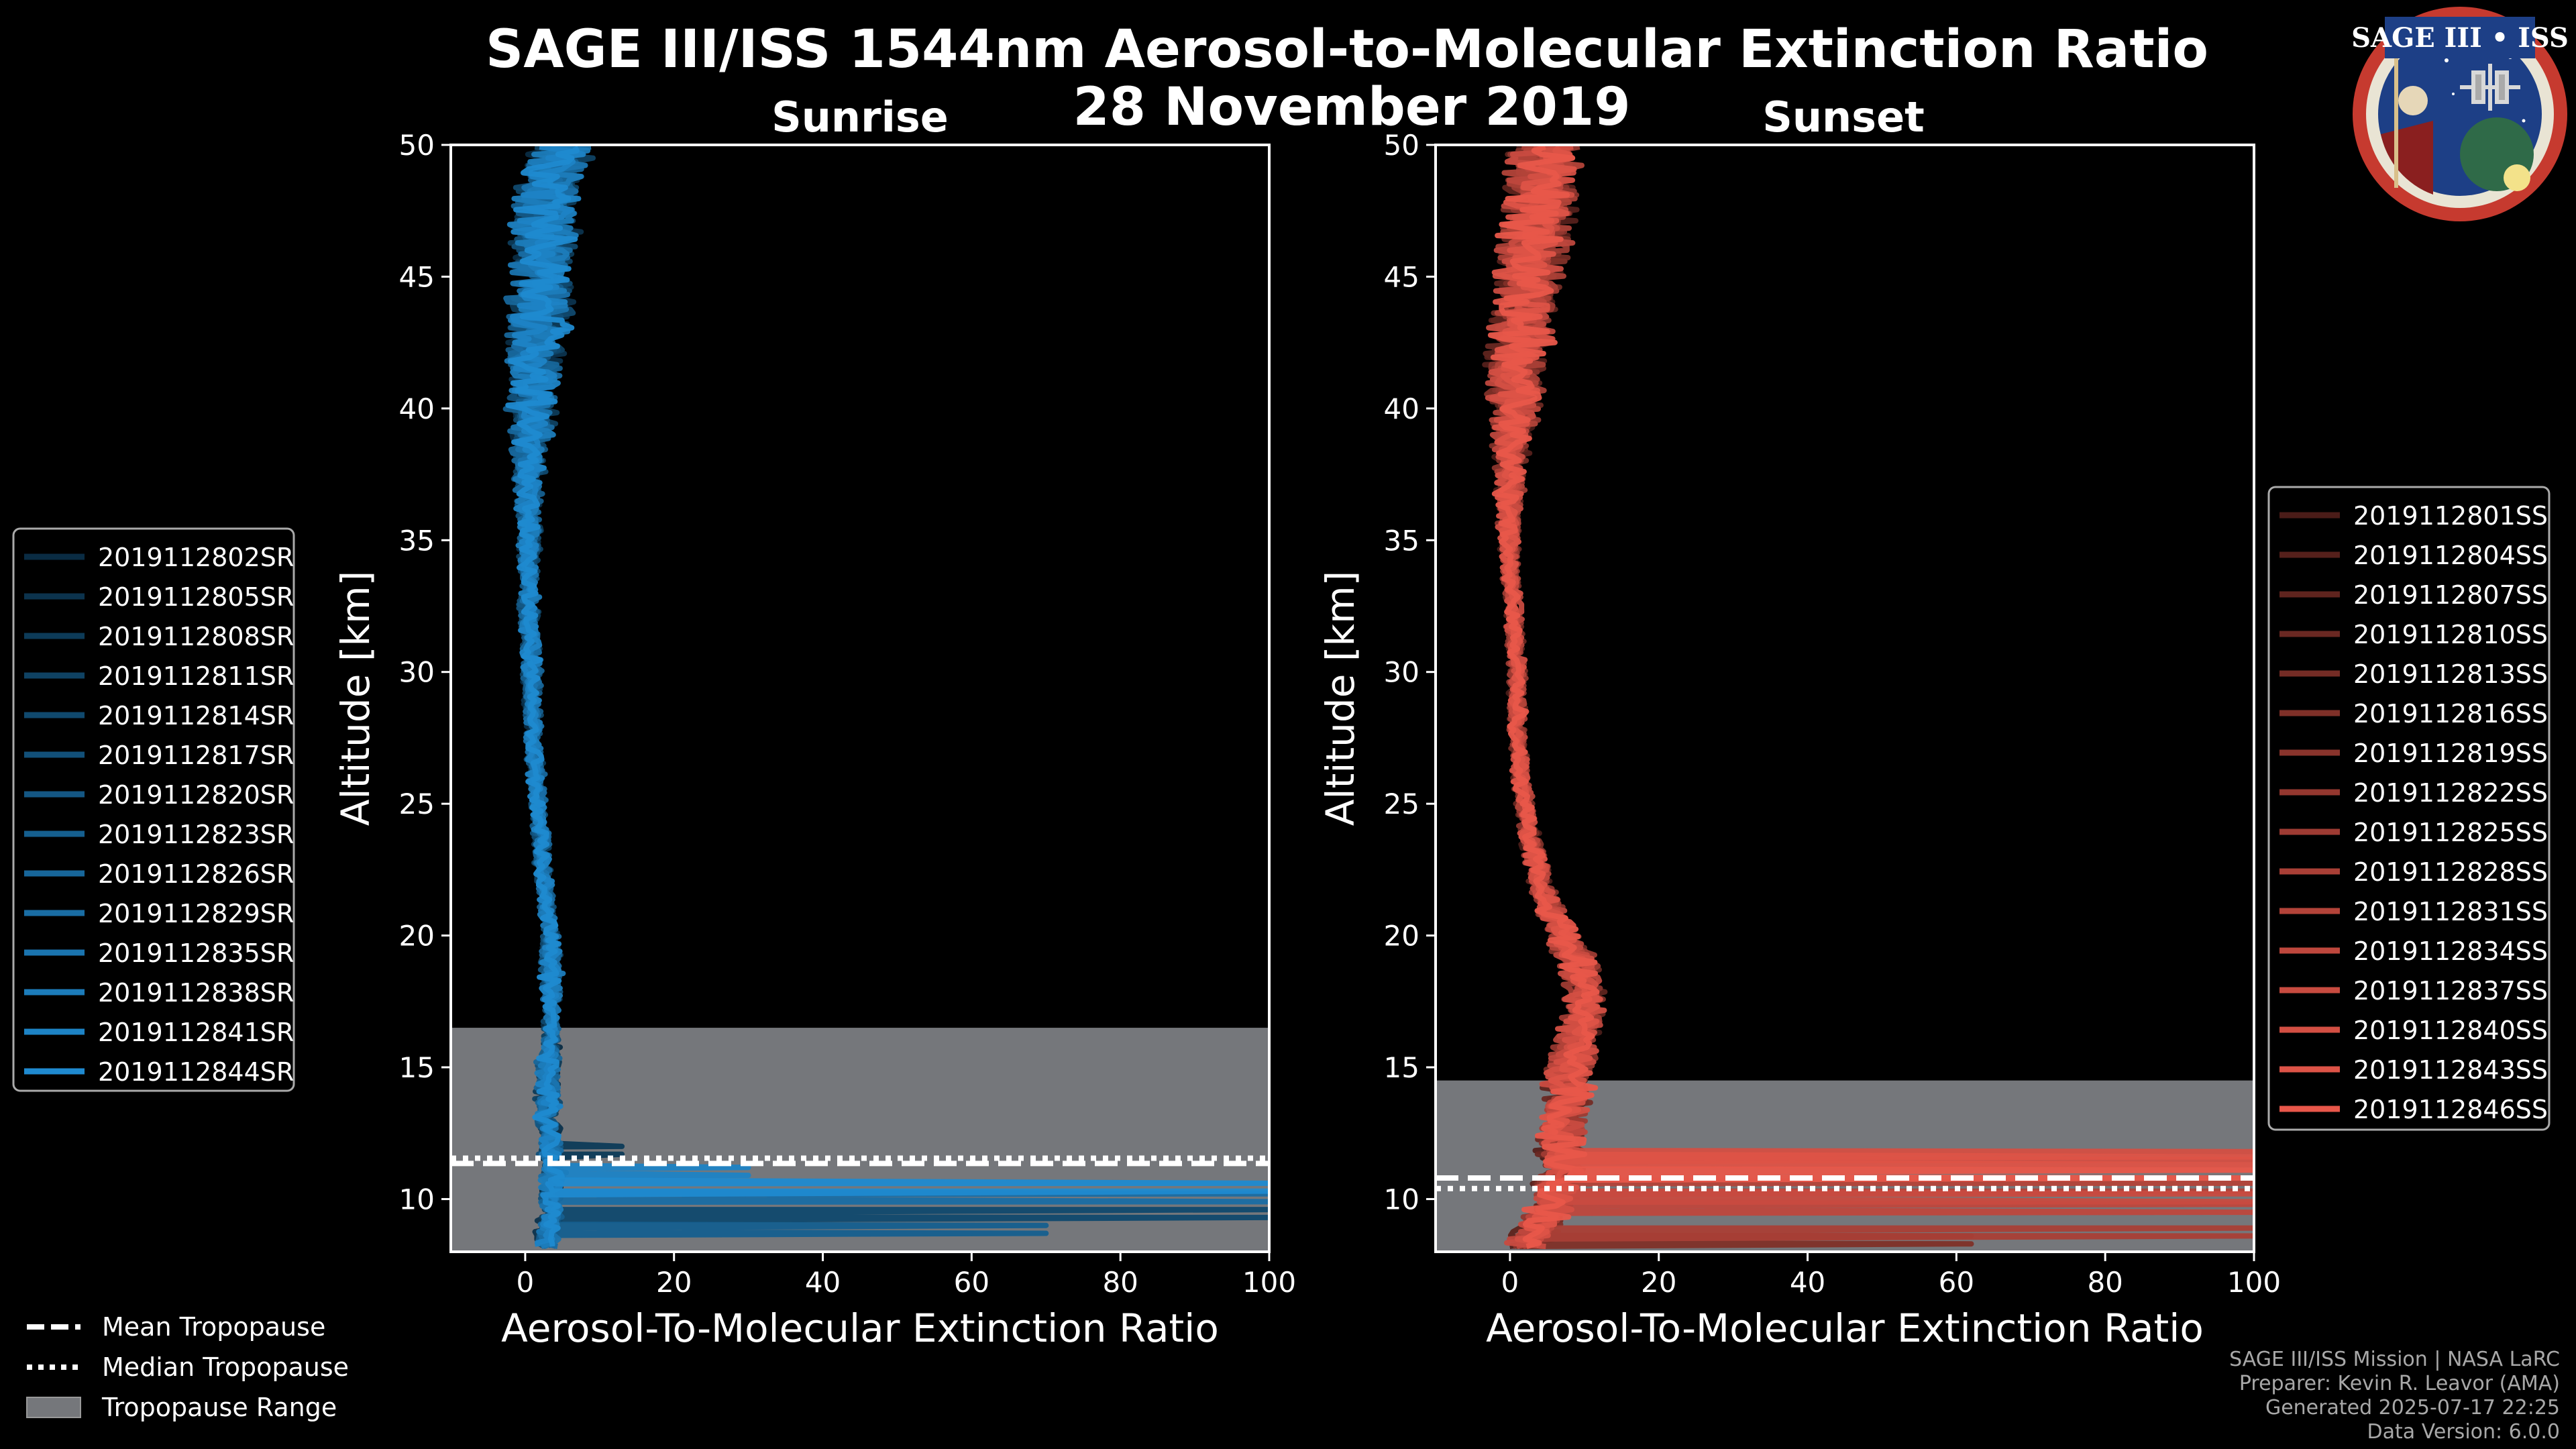  Describe the element at coordinates (196, 993) in the screenshot. I see `legend-label: 2019112838SR` at that location.